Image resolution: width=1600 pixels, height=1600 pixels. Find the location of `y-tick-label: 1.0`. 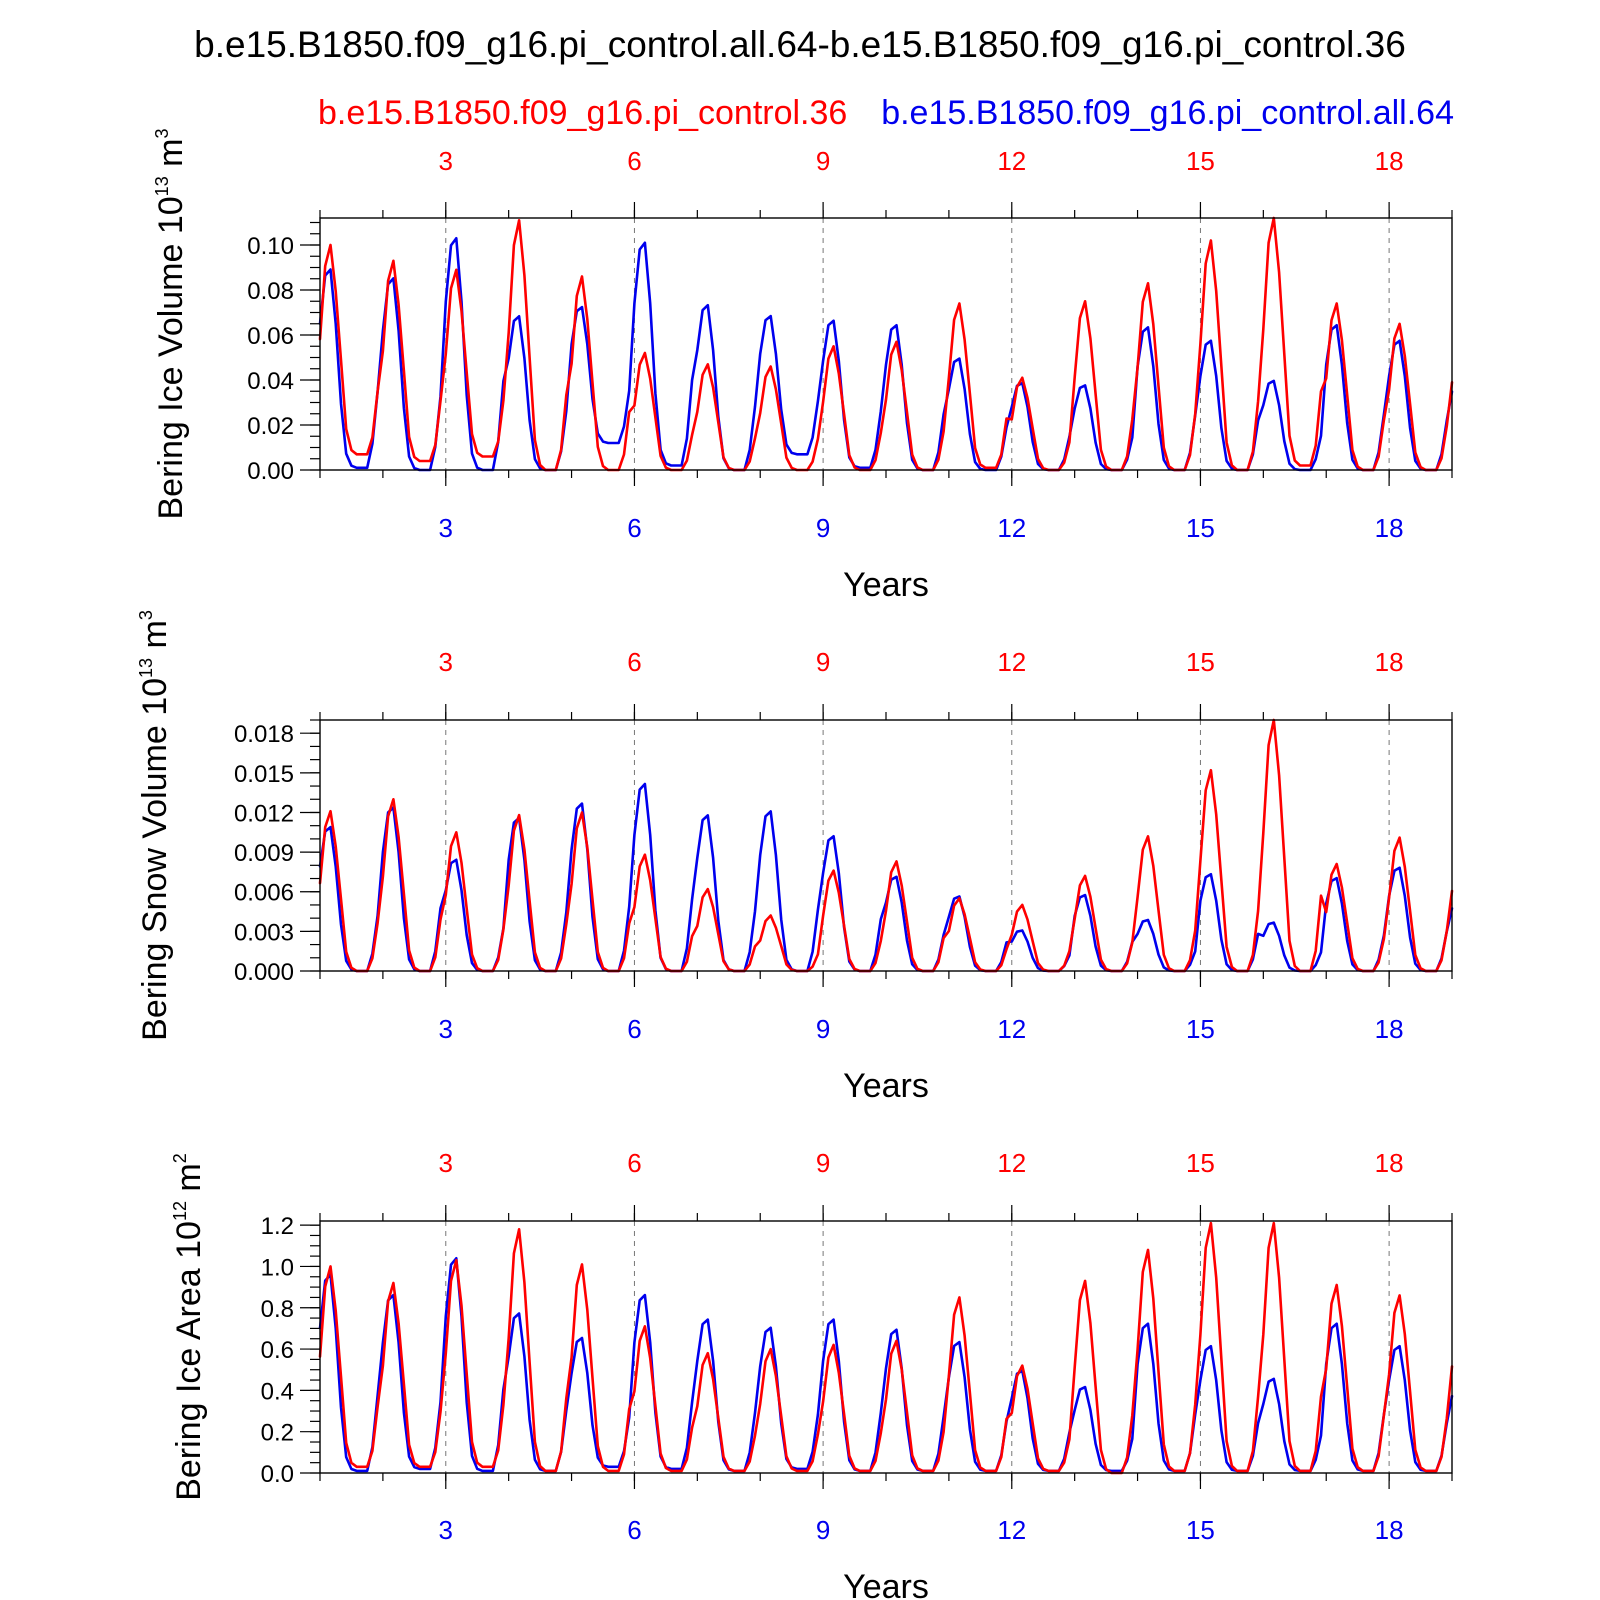

y-tick-label: 1.0 is located at coordinates (277, 1267).